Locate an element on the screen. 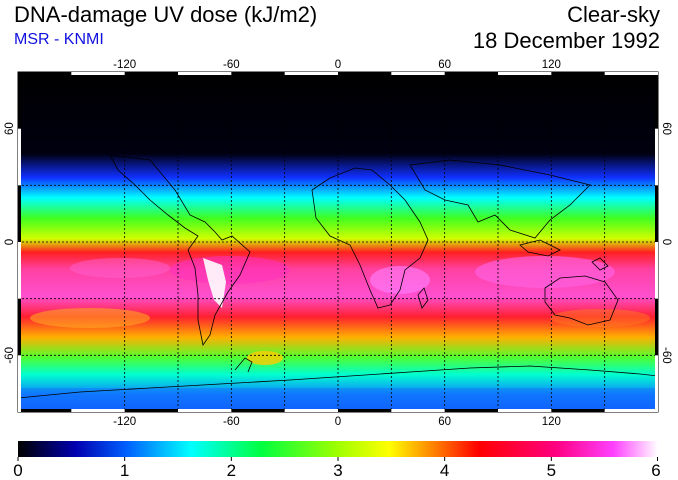  colorbar-label: 1 is located at coordinates (124, 470).